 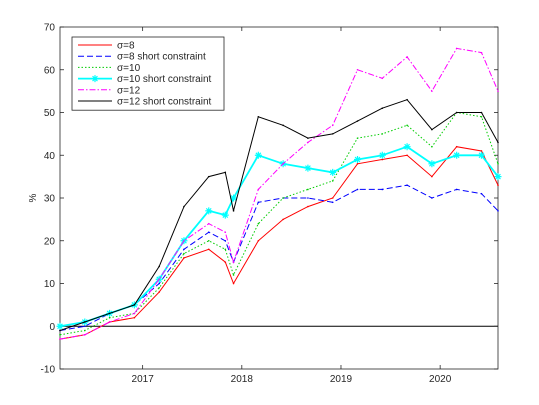 What do you see at coordinates (341, 379) in the screenshot?
I see `x-tick-label: 2019` at bounding box center [341, 379].